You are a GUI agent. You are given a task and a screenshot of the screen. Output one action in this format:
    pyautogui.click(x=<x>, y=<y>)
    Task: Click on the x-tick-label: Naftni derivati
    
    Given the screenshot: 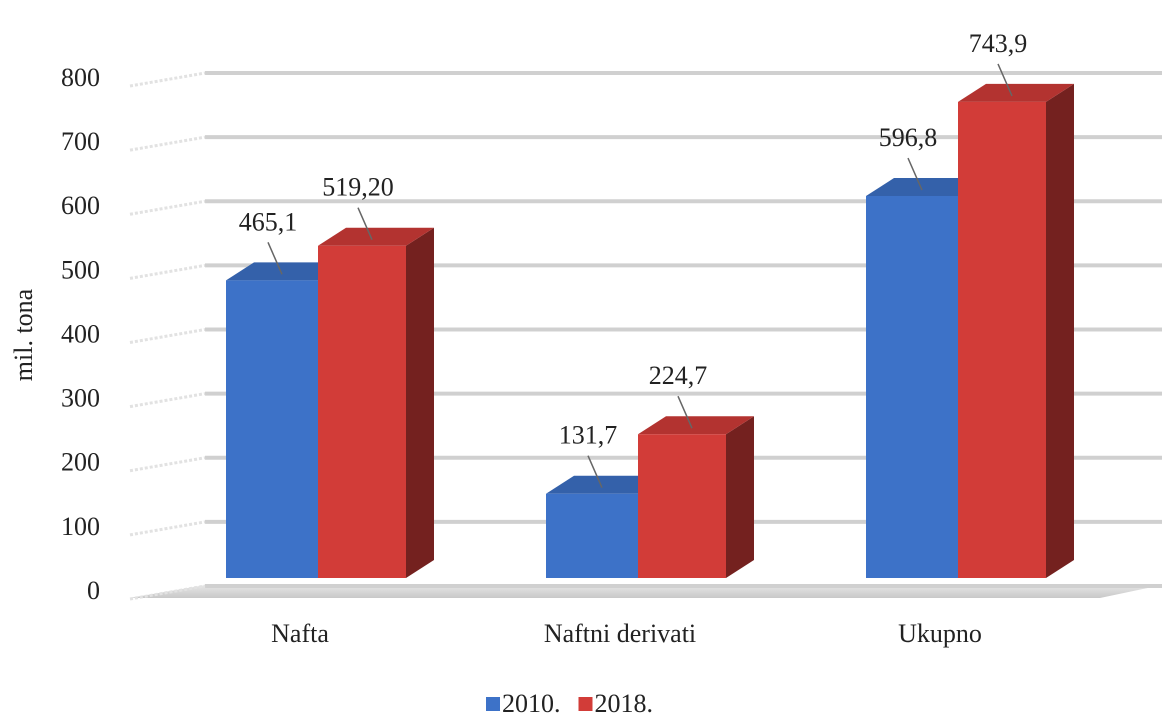 What is the action you would take?
    pyautogui.click(x=620, y=633)
    